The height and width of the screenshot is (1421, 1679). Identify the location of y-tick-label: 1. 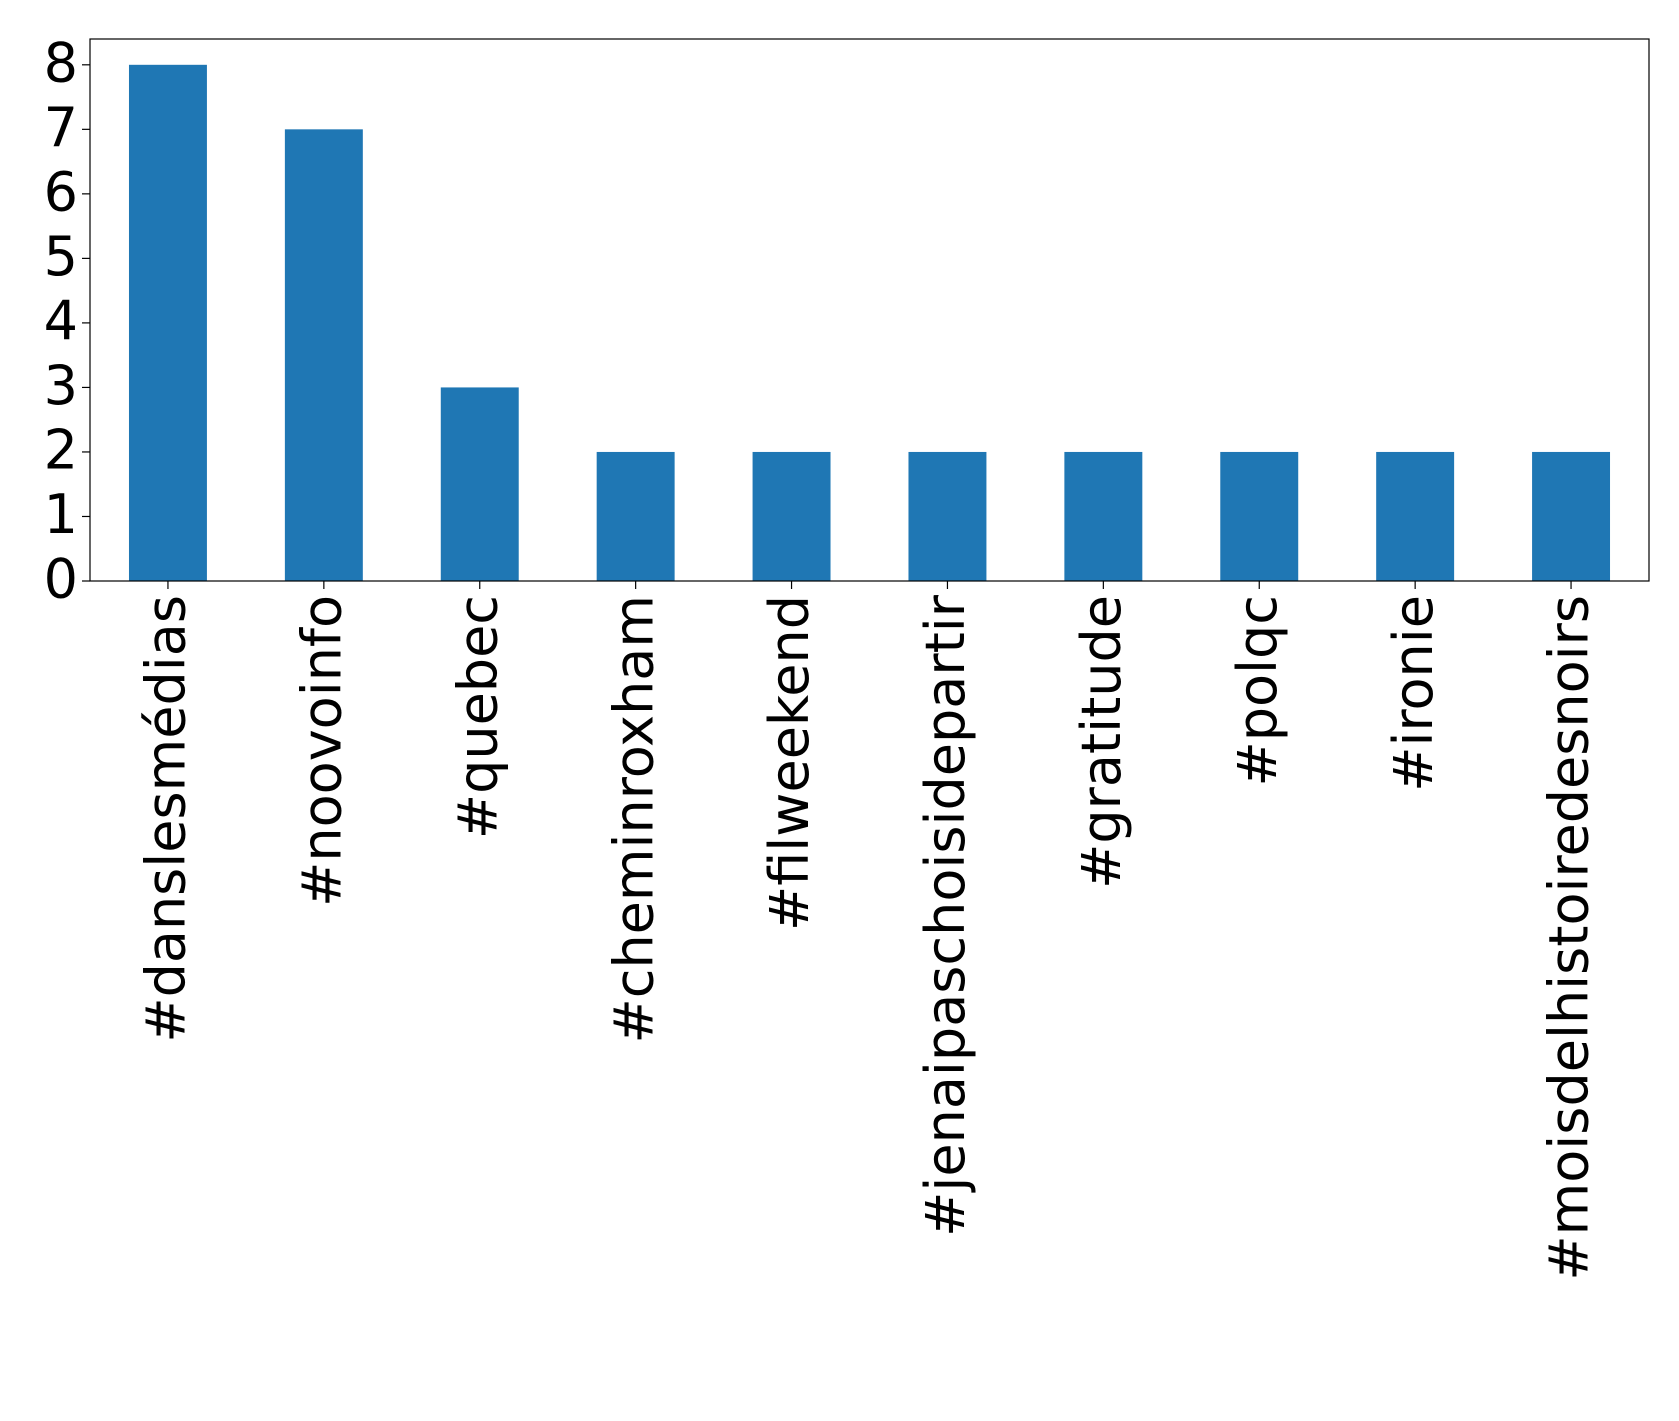
(61, 514).